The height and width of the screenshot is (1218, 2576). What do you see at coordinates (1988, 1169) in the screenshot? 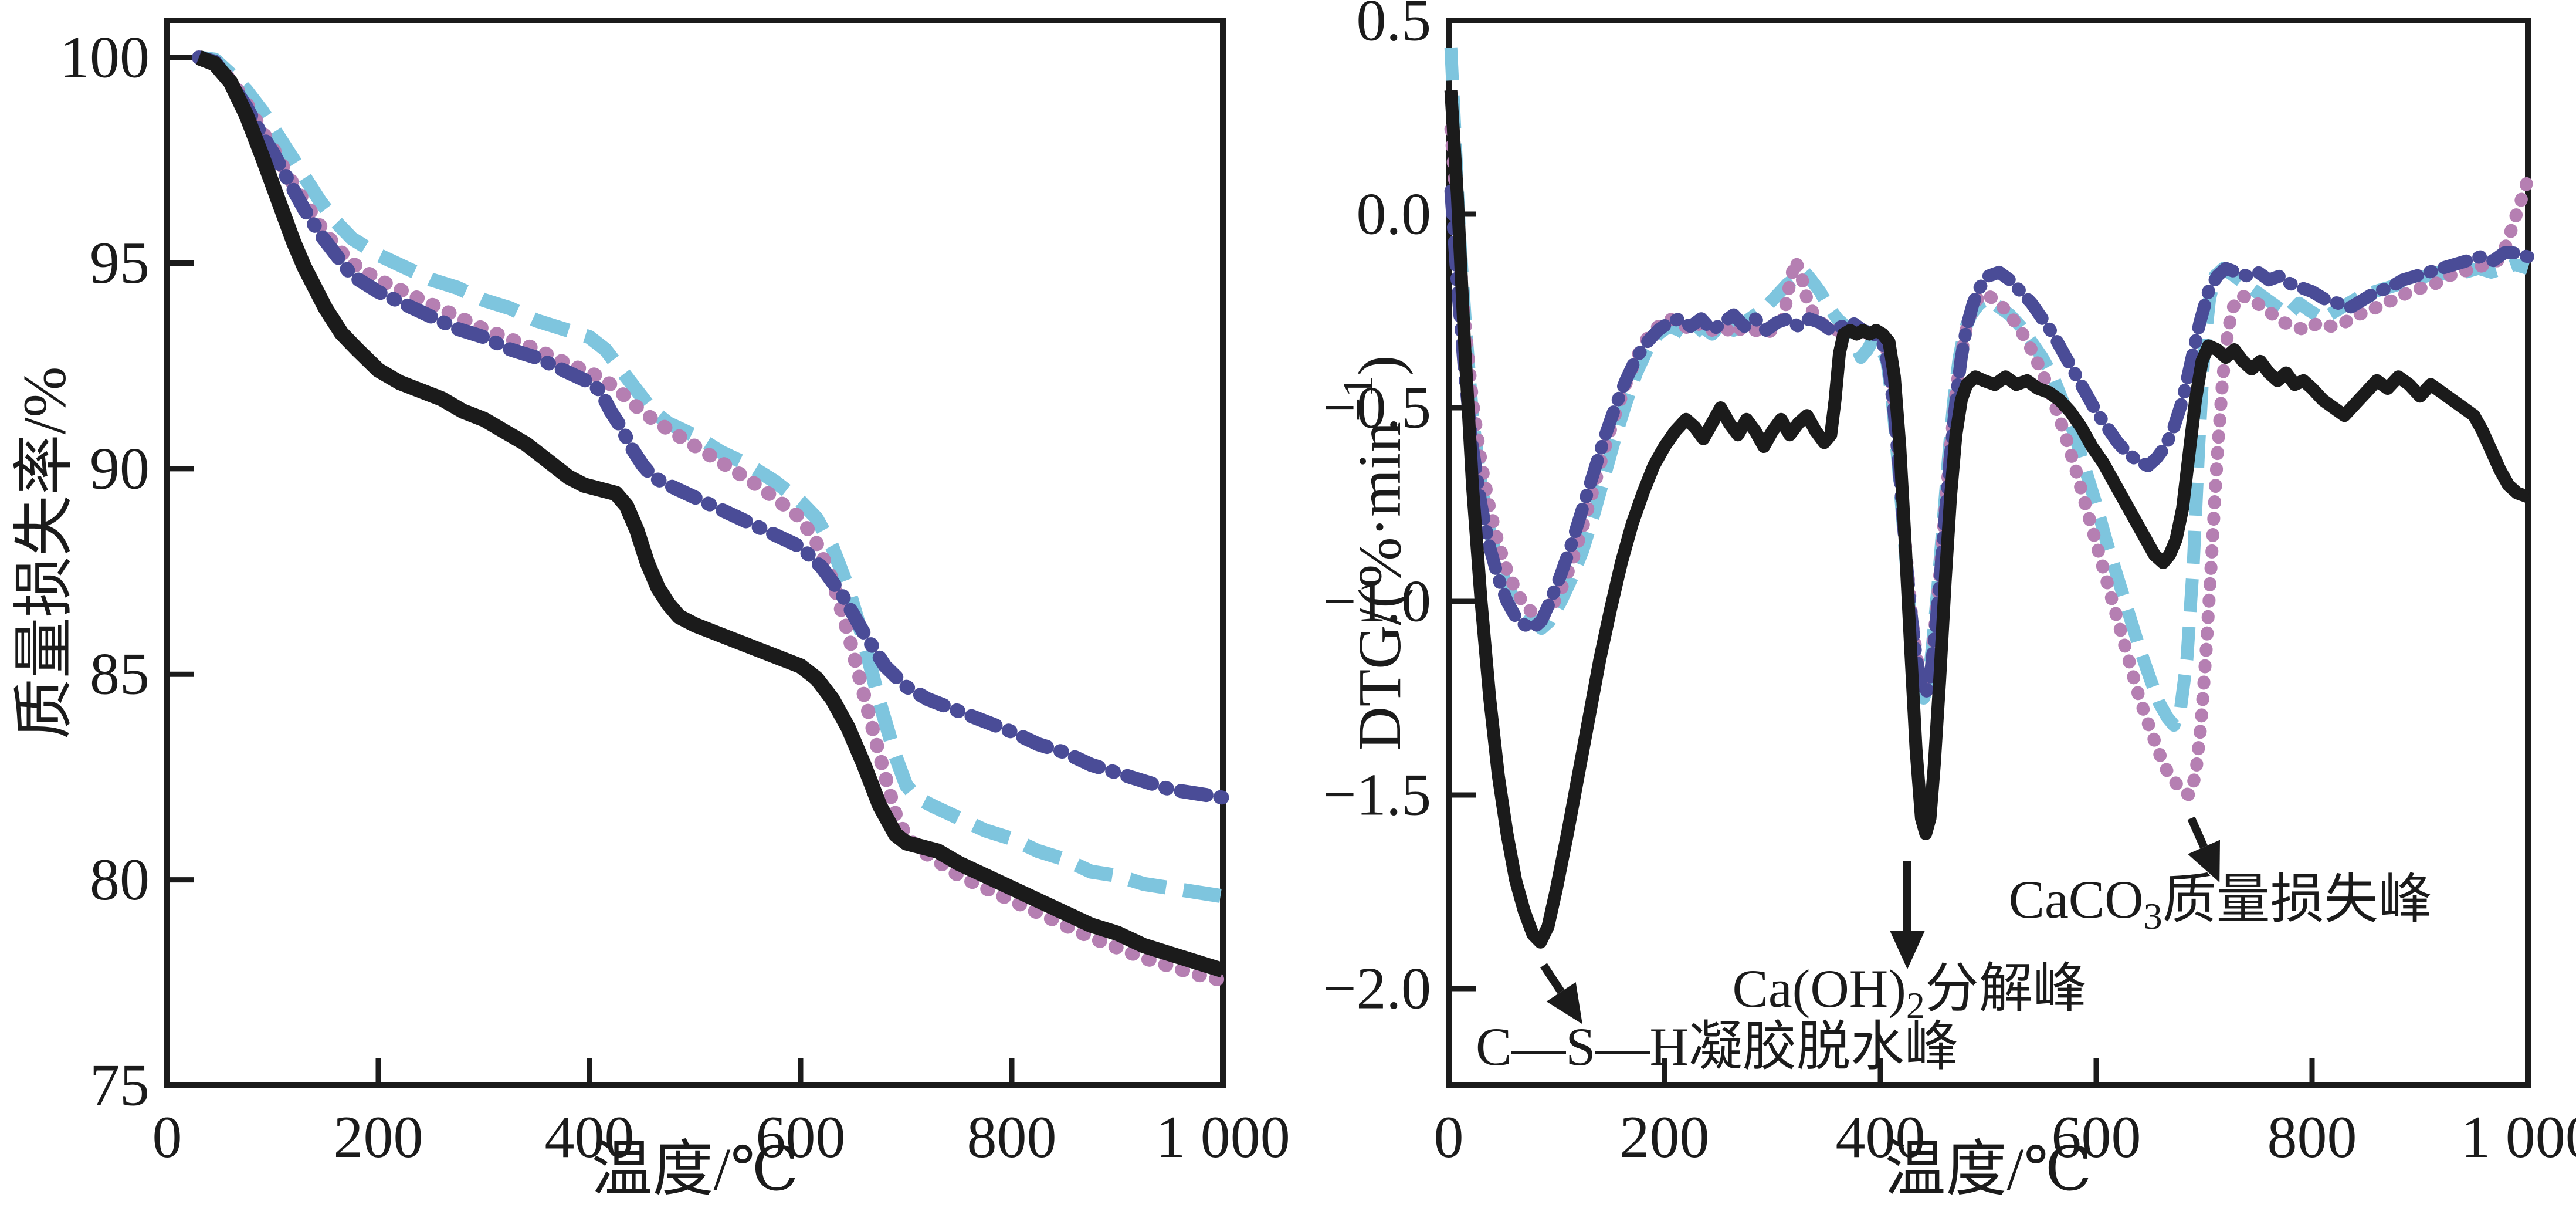
I see `dtg-xaxis-label: 温度/℃` at bounding box center [1988, 1169].